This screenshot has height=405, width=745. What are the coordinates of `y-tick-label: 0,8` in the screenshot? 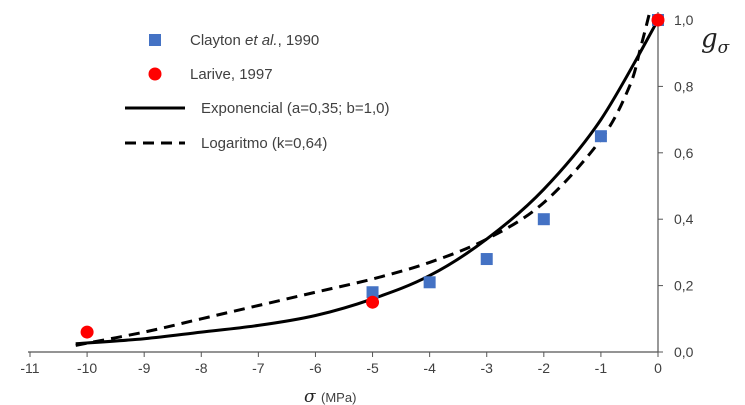 It's located at (684, 86).